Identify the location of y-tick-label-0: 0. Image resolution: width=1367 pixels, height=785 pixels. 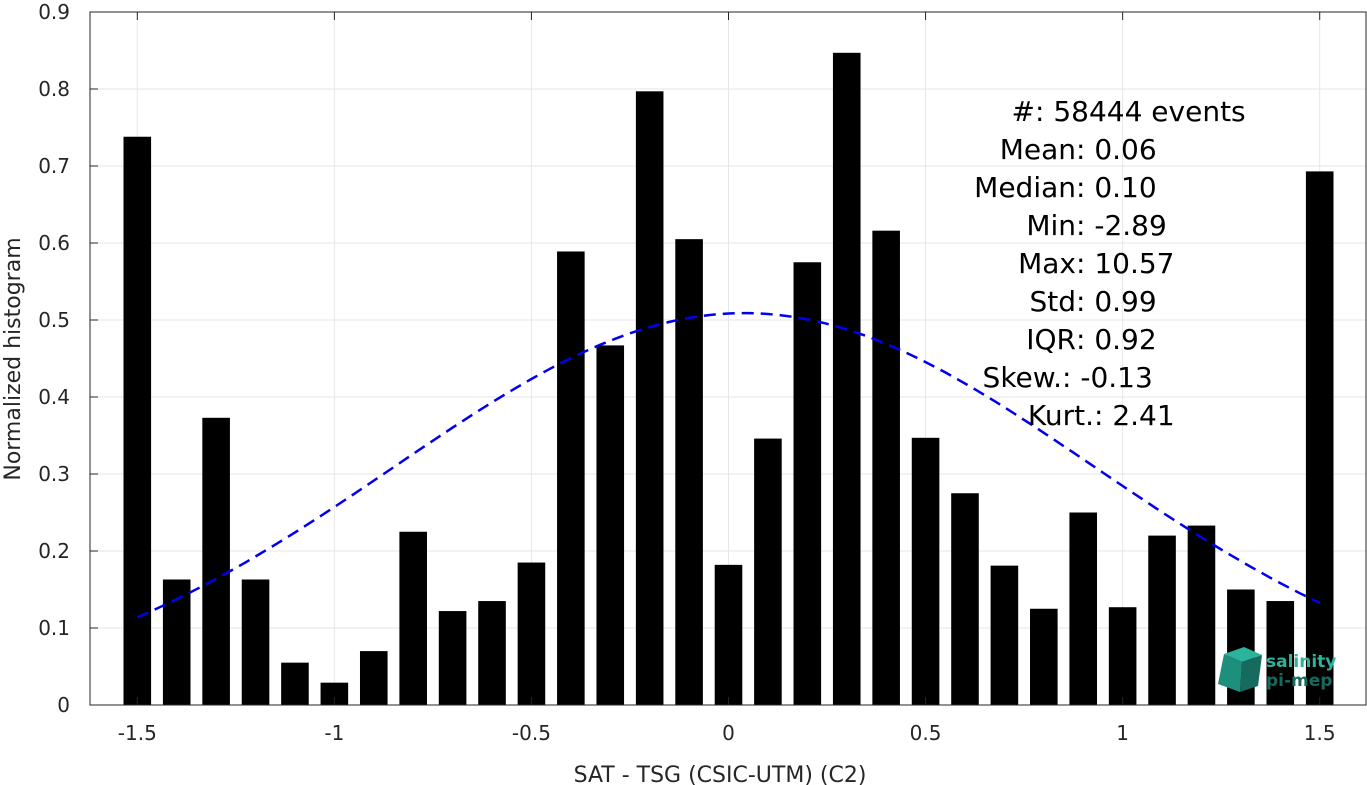
(63, 705).